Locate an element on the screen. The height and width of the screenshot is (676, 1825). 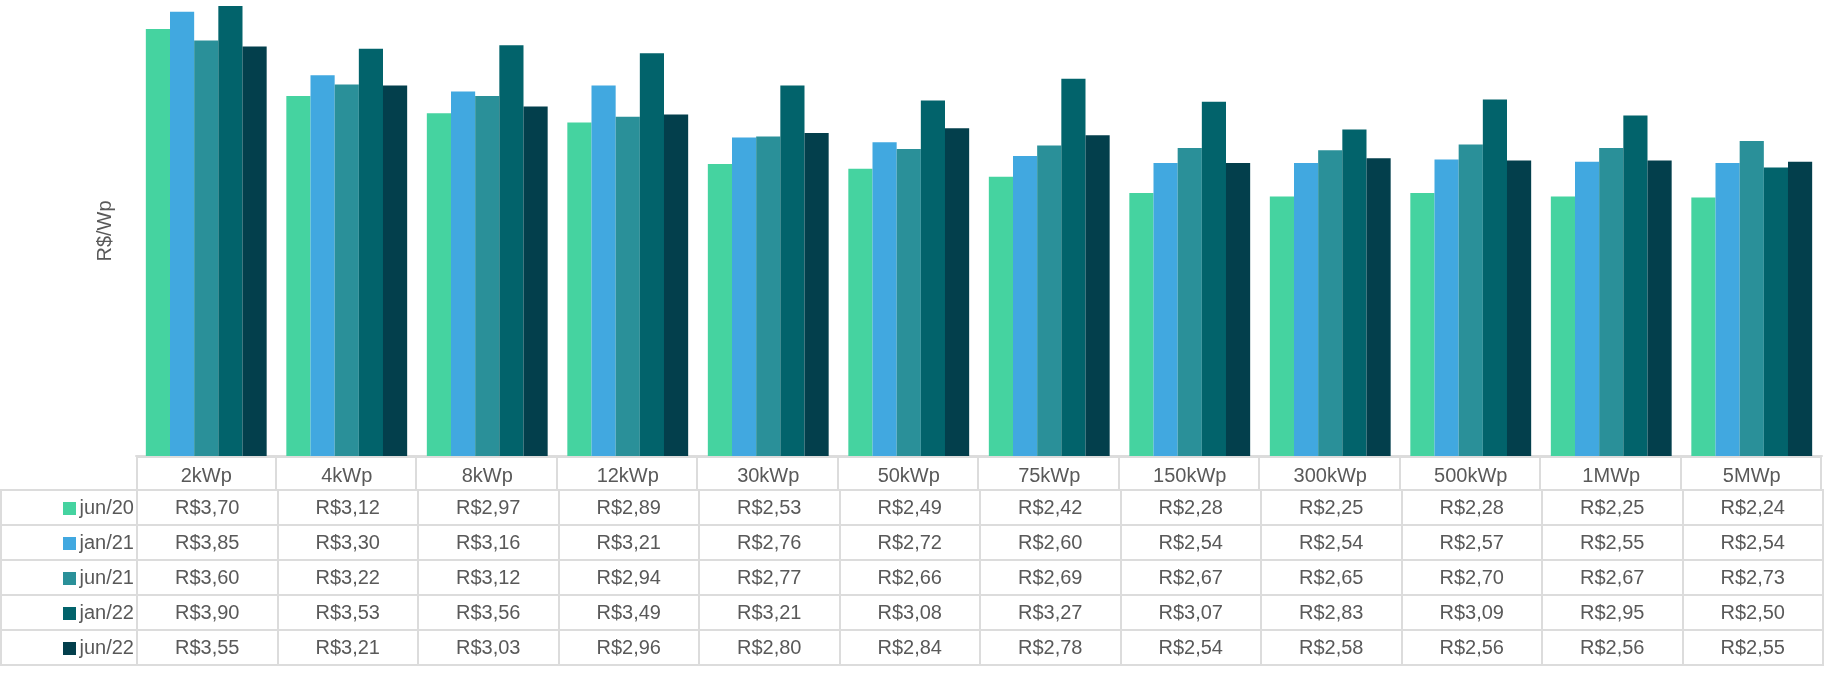
data-label: R$2,57 is located at coordinates (1471, 542).